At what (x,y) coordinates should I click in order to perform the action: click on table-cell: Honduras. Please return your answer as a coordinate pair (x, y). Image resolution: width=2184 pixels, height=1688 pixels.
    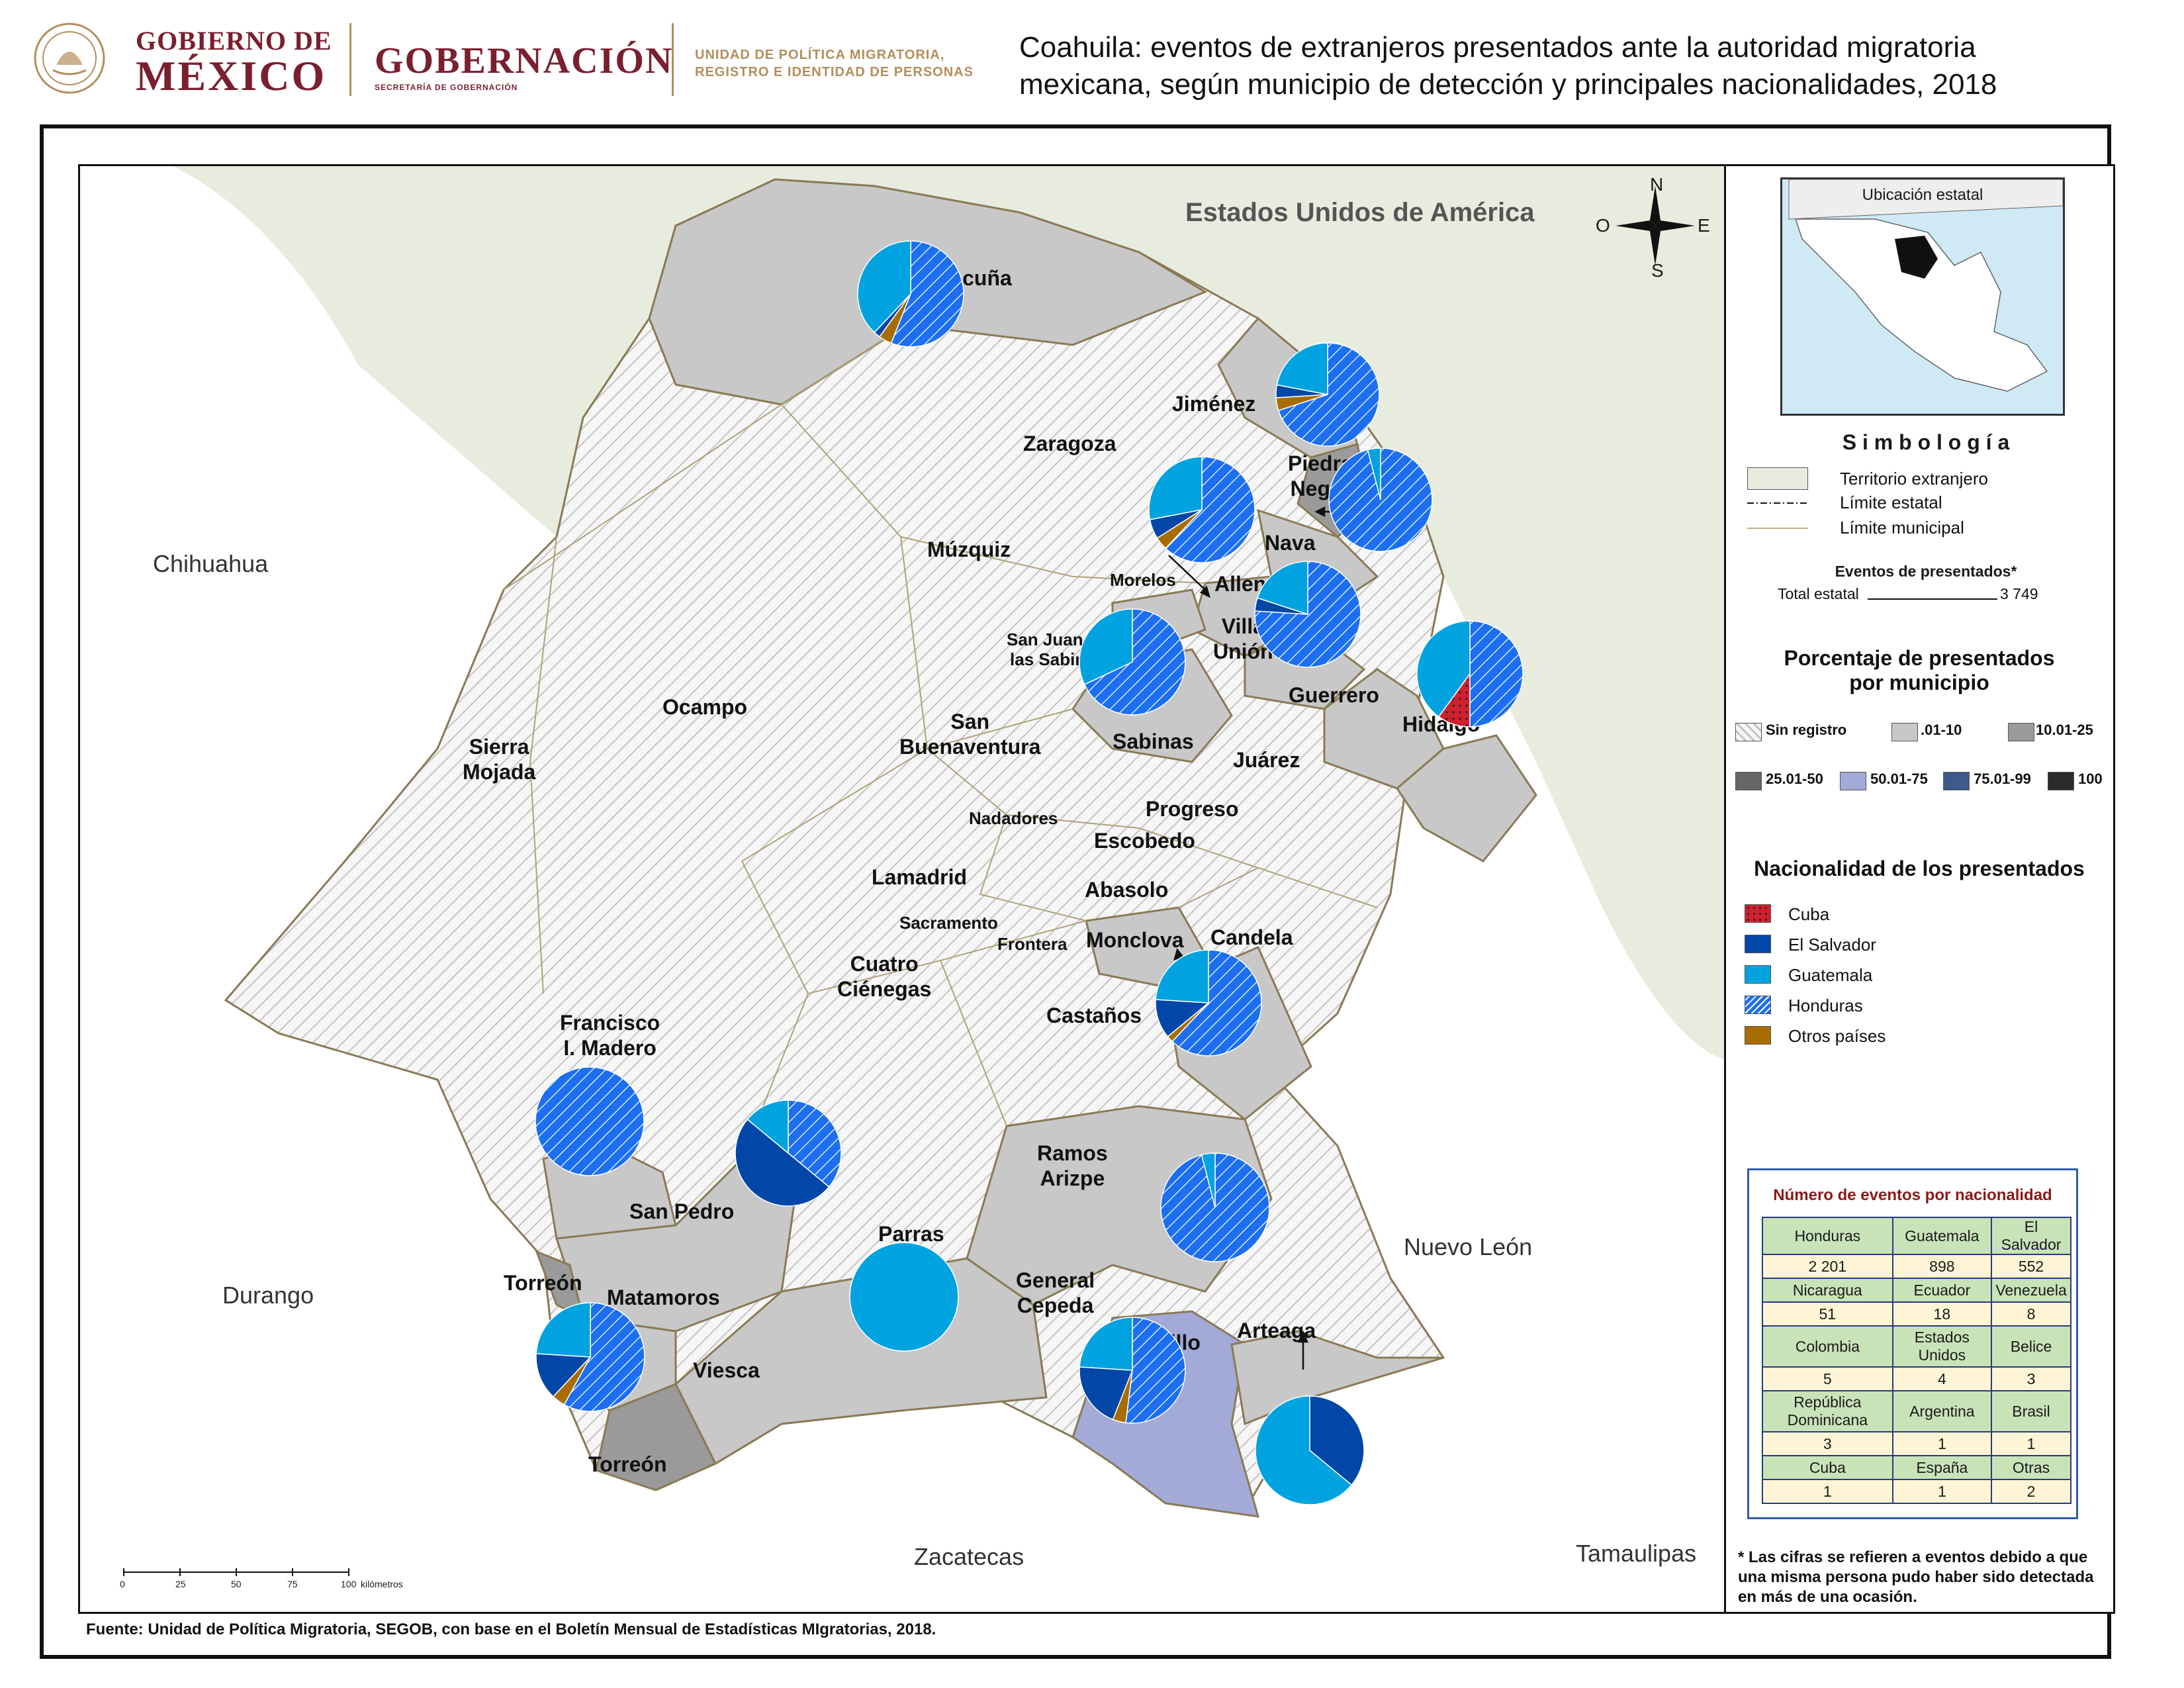
    Looking at the image, I should click on (1827, 1236).